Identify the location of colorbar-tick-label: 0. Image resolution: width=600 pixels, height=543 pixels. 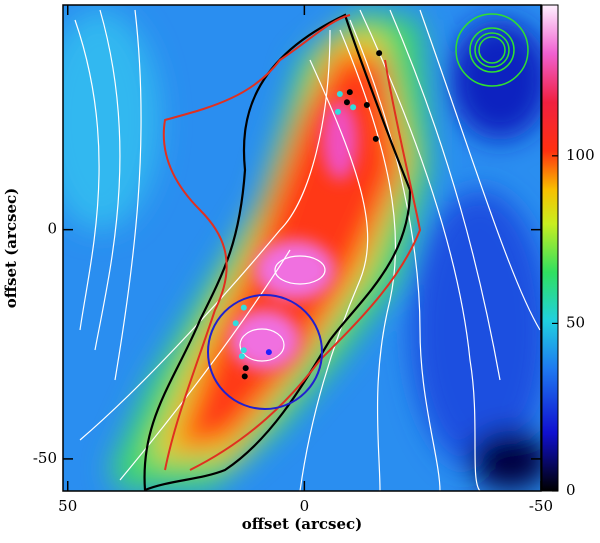
(571, 490).